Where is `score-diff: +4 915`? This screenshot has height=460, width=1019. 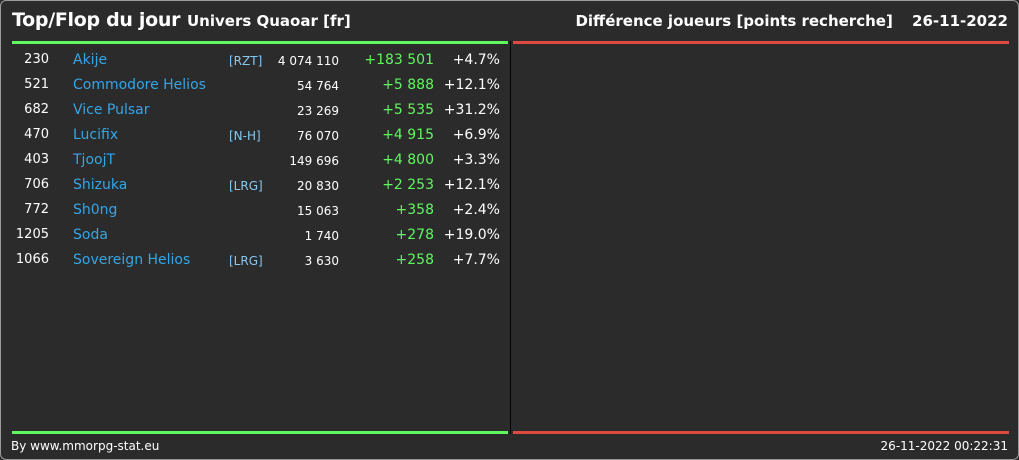 score-diff: +4 915 is located at coordinates (408, 135).